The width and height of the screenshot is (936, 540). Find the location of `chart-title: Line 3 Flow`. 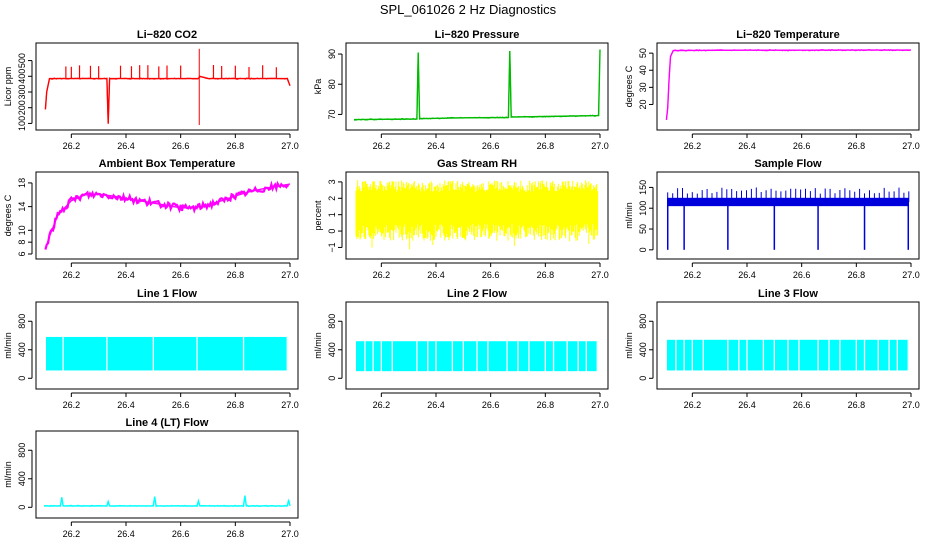

chart-title: Line 3 Flow is located at coordinates (788, 294).